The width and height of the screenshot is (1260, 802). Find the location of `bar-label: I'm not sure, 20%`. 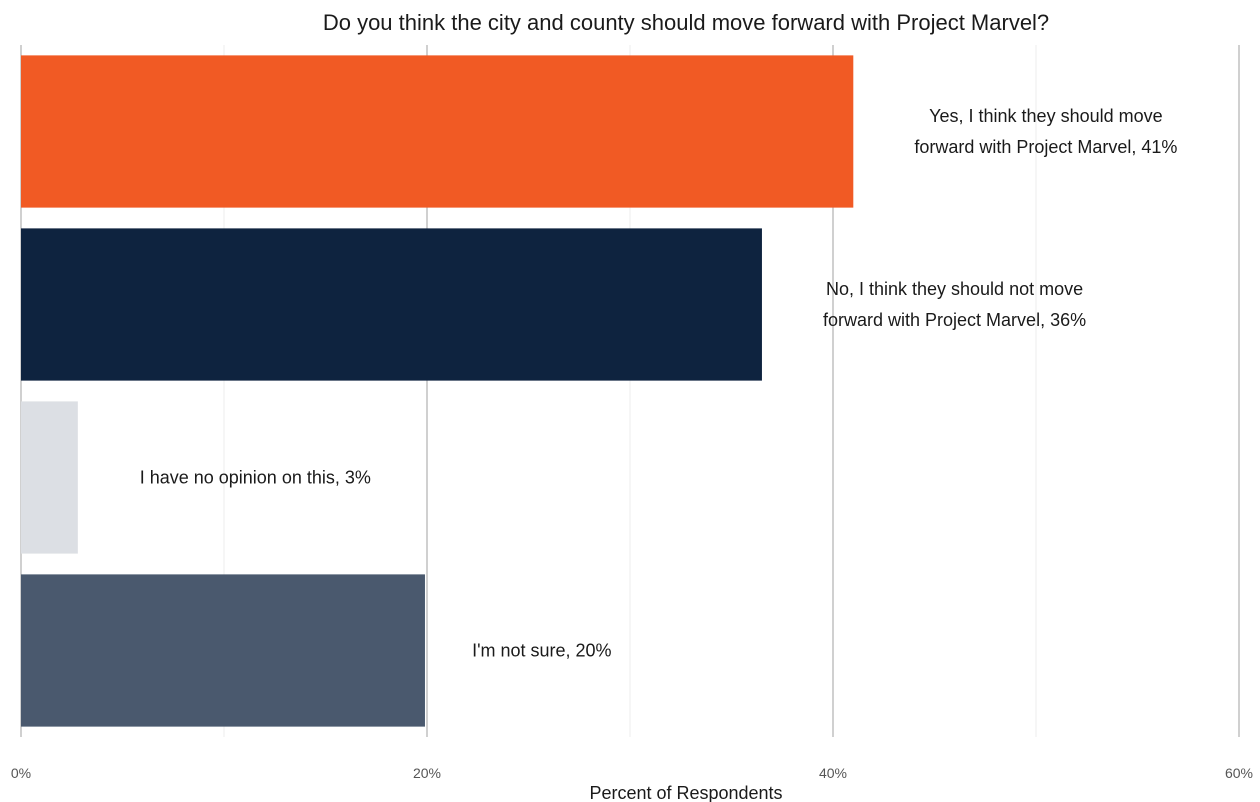

bar-label: I'm not sure, 20% is located at coordinates (542, 651).